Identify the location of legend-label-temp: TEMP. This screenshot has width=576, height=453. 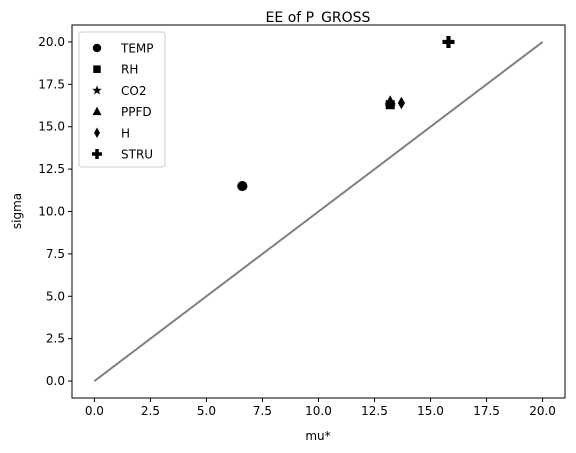
(137, 49).